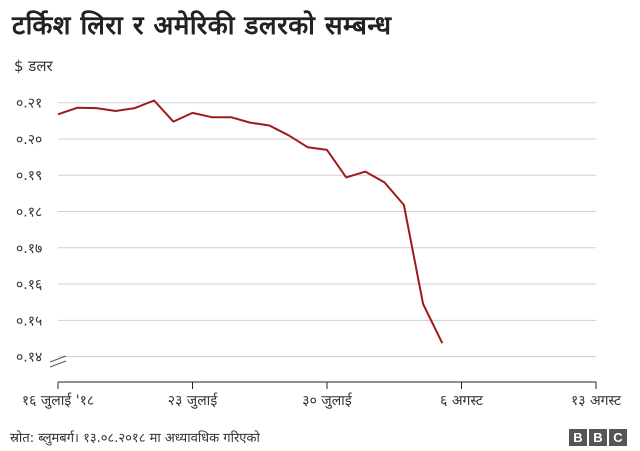  I want to click on logo-letter: C, so click(618, 437).